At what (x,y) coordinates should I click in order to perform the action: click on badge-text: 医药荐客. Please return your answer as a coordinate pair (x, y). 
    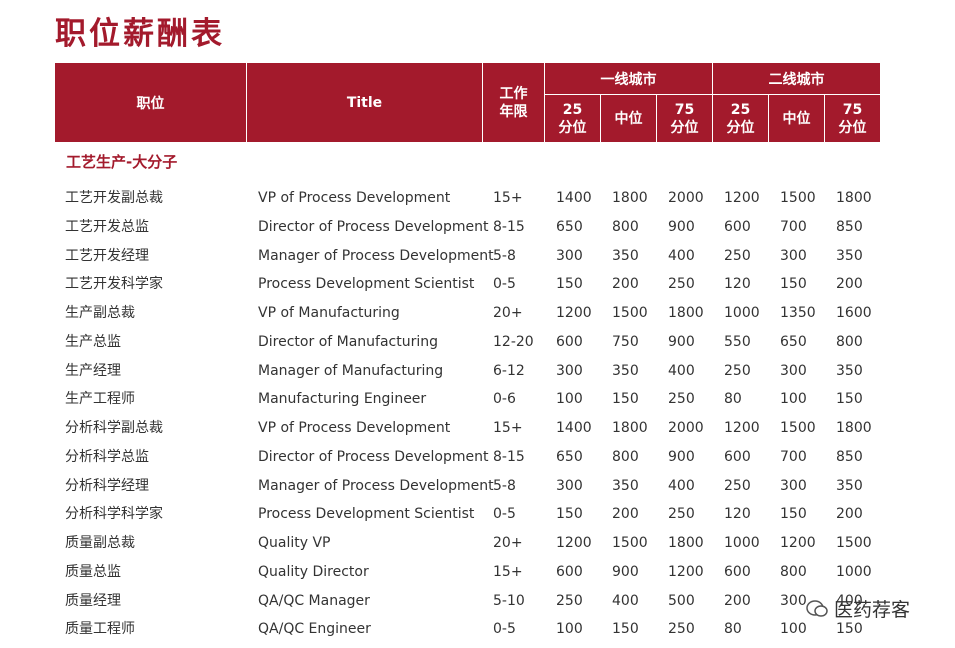
    Looking at the image, I should click on (872, 610).